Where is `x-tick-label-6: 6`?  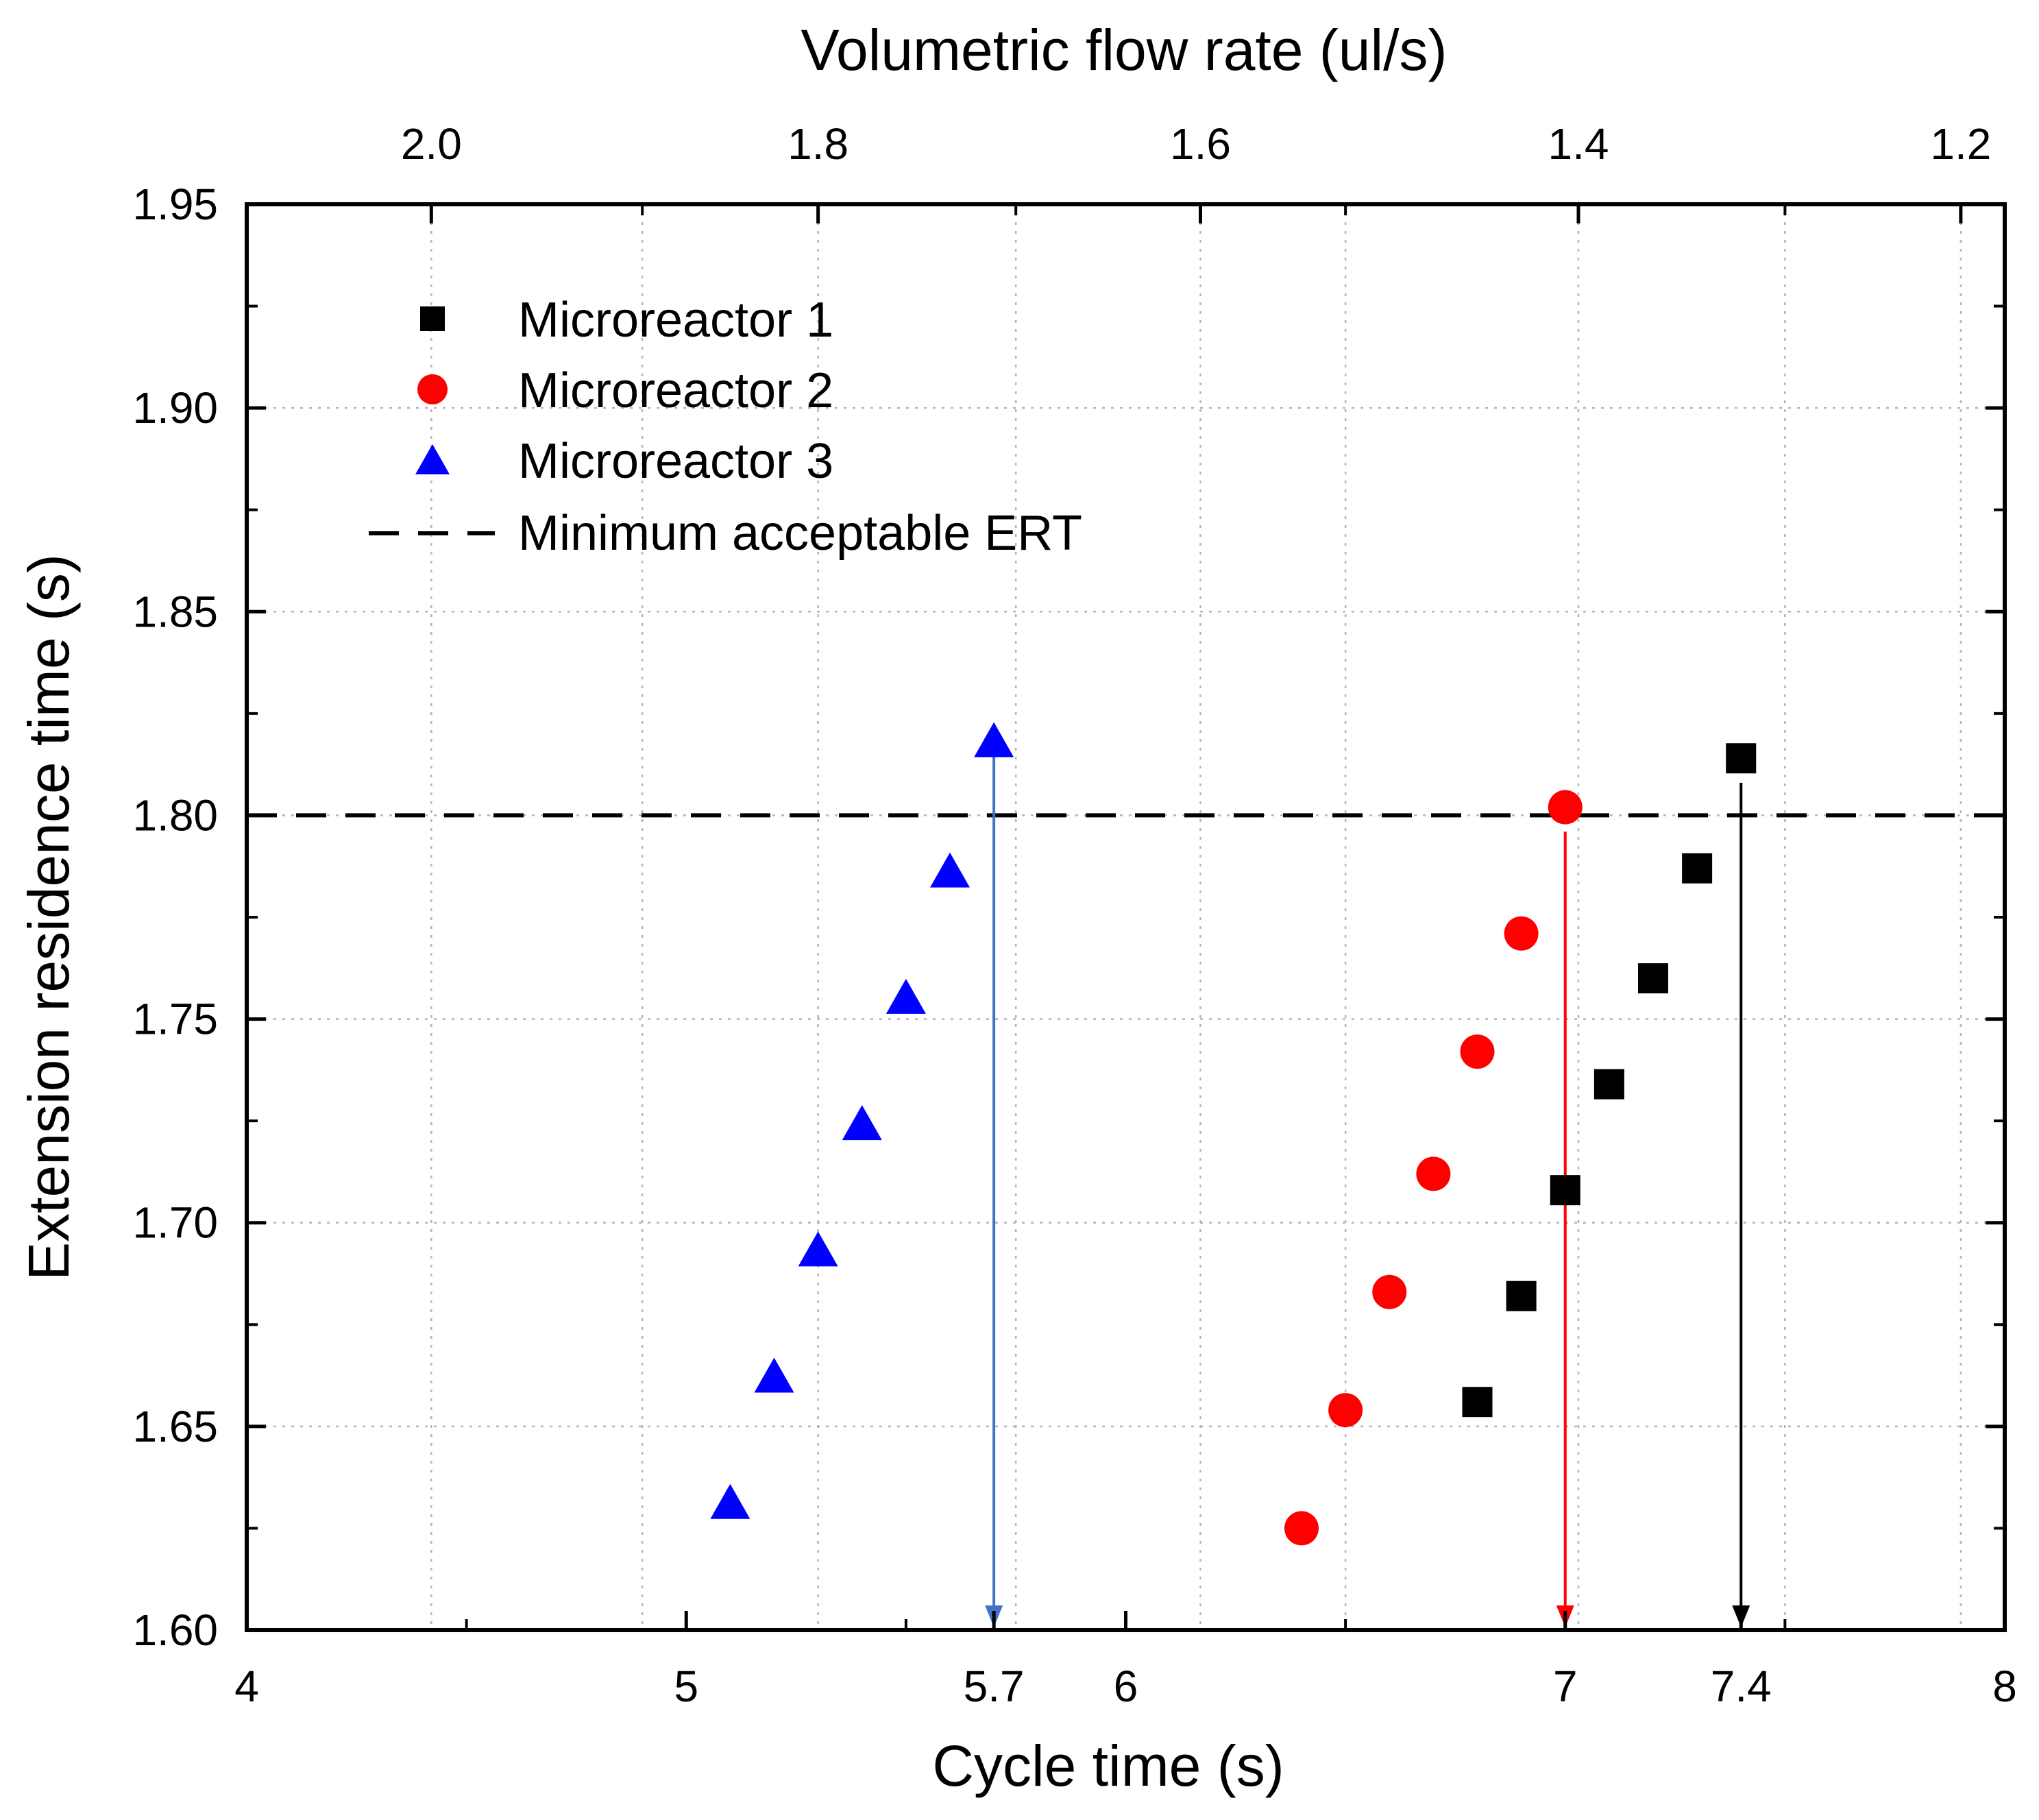
x-tick-label-6: 6 is located at coordinates (1126, 1686).